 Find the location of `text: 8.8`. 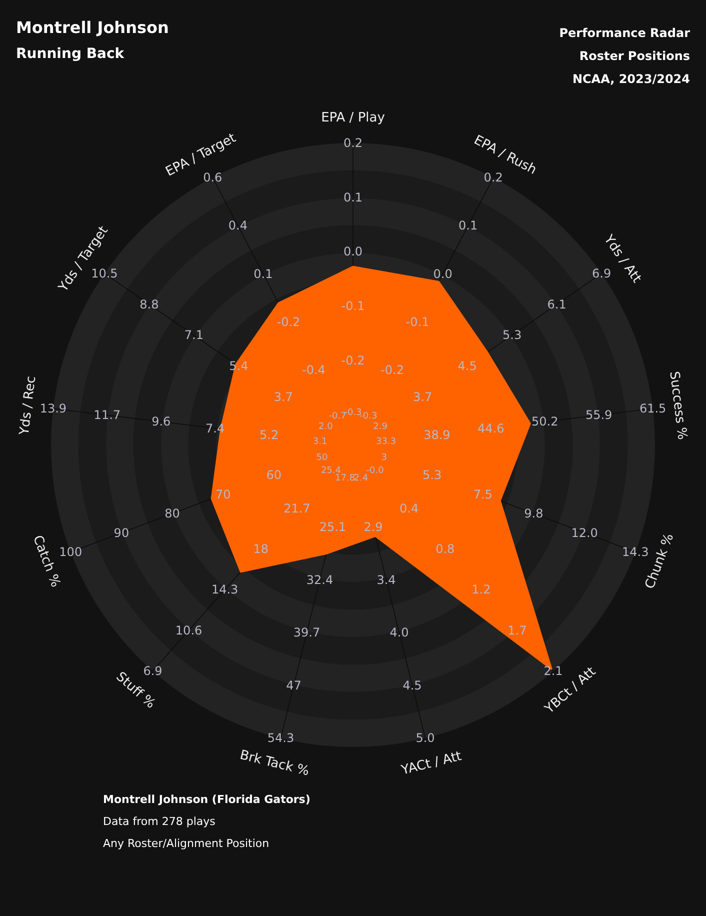

text: 8.8 is located at coordinates (149, 304).